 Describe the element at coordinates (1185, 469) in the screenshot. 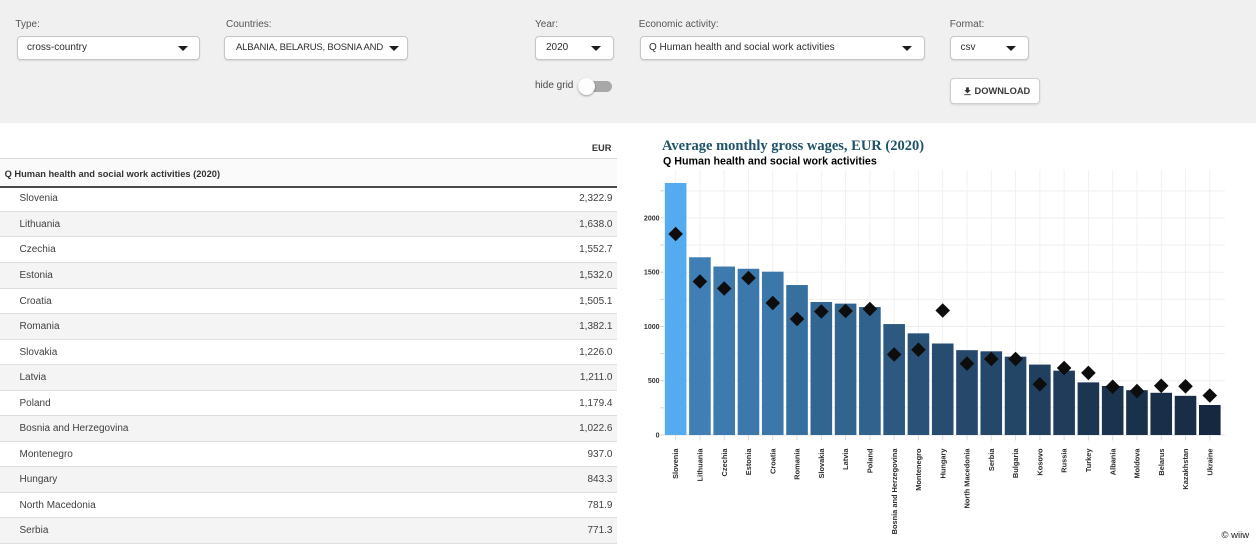

I see `svg-text: Kazakhstan` at that location.